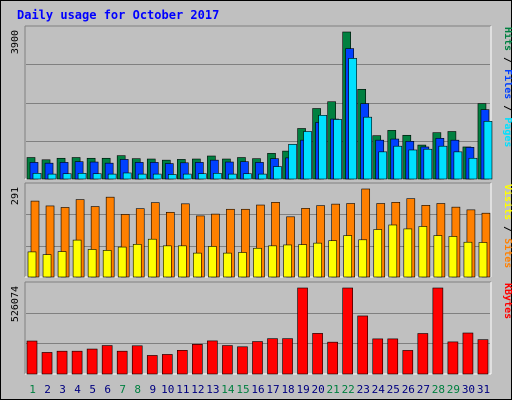 Image resolution: width=512 pixels, height=401 pixels. Describe the element at coordinates (348, 389) in the screenshot. I see `day-label: 22` at that location.